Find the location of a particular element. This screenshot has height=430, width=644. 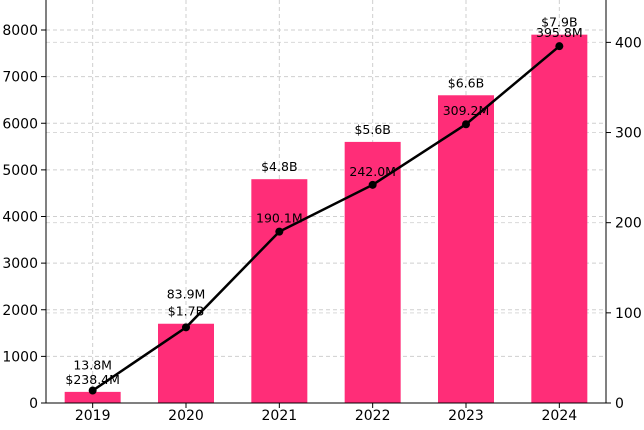

right-tick-label: 200 is located at coordinates (628, 224).